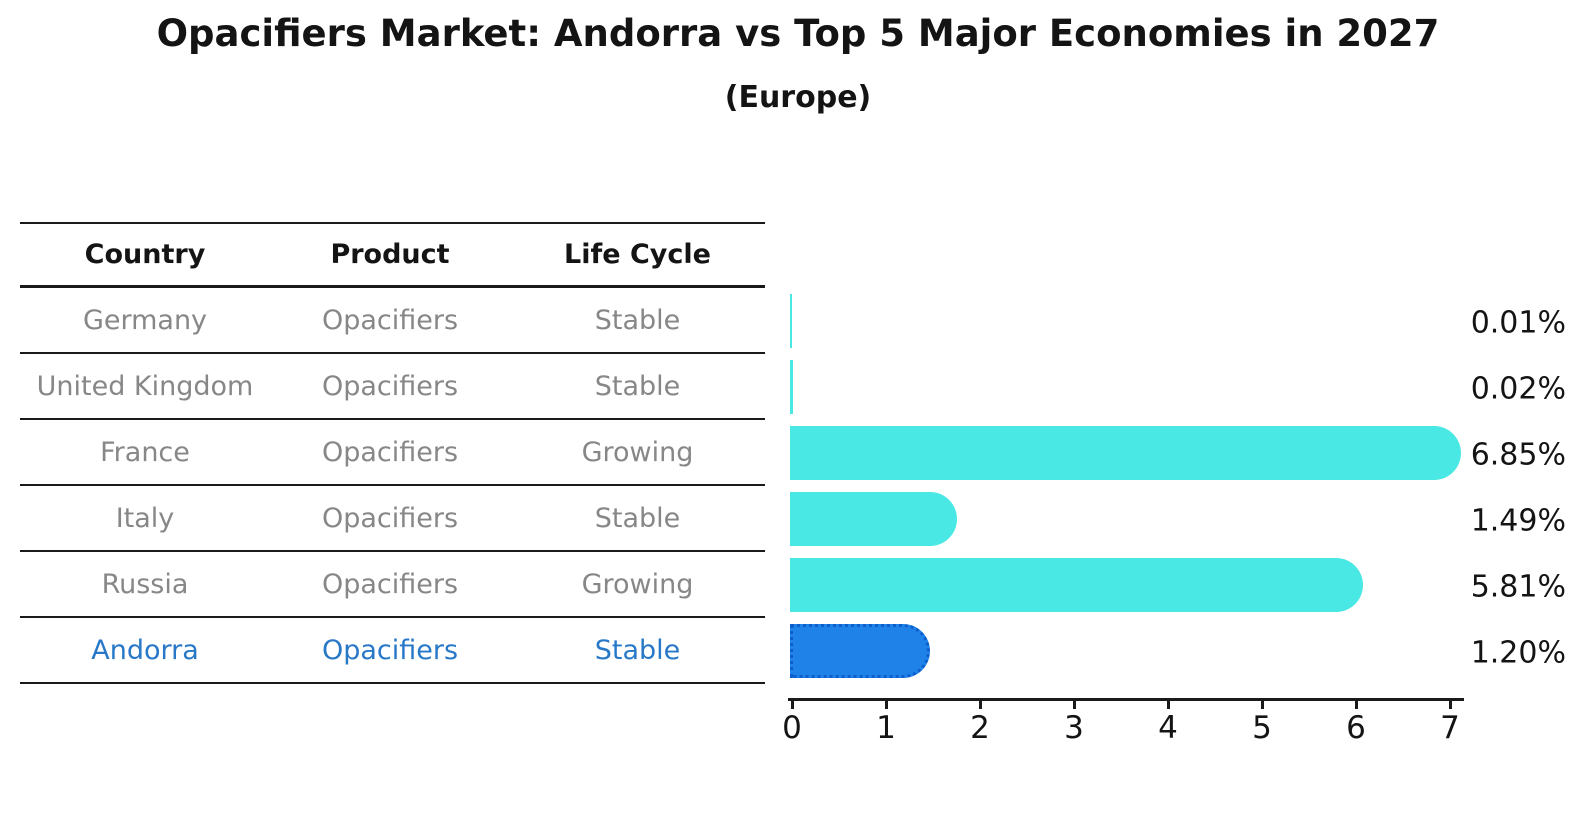 This screenshot has width=1586, height=823. What do you see at coordinates (1518, 653) in the screenshot?
I see `value-label: 1.20%` at bounding box center [1518, 653].